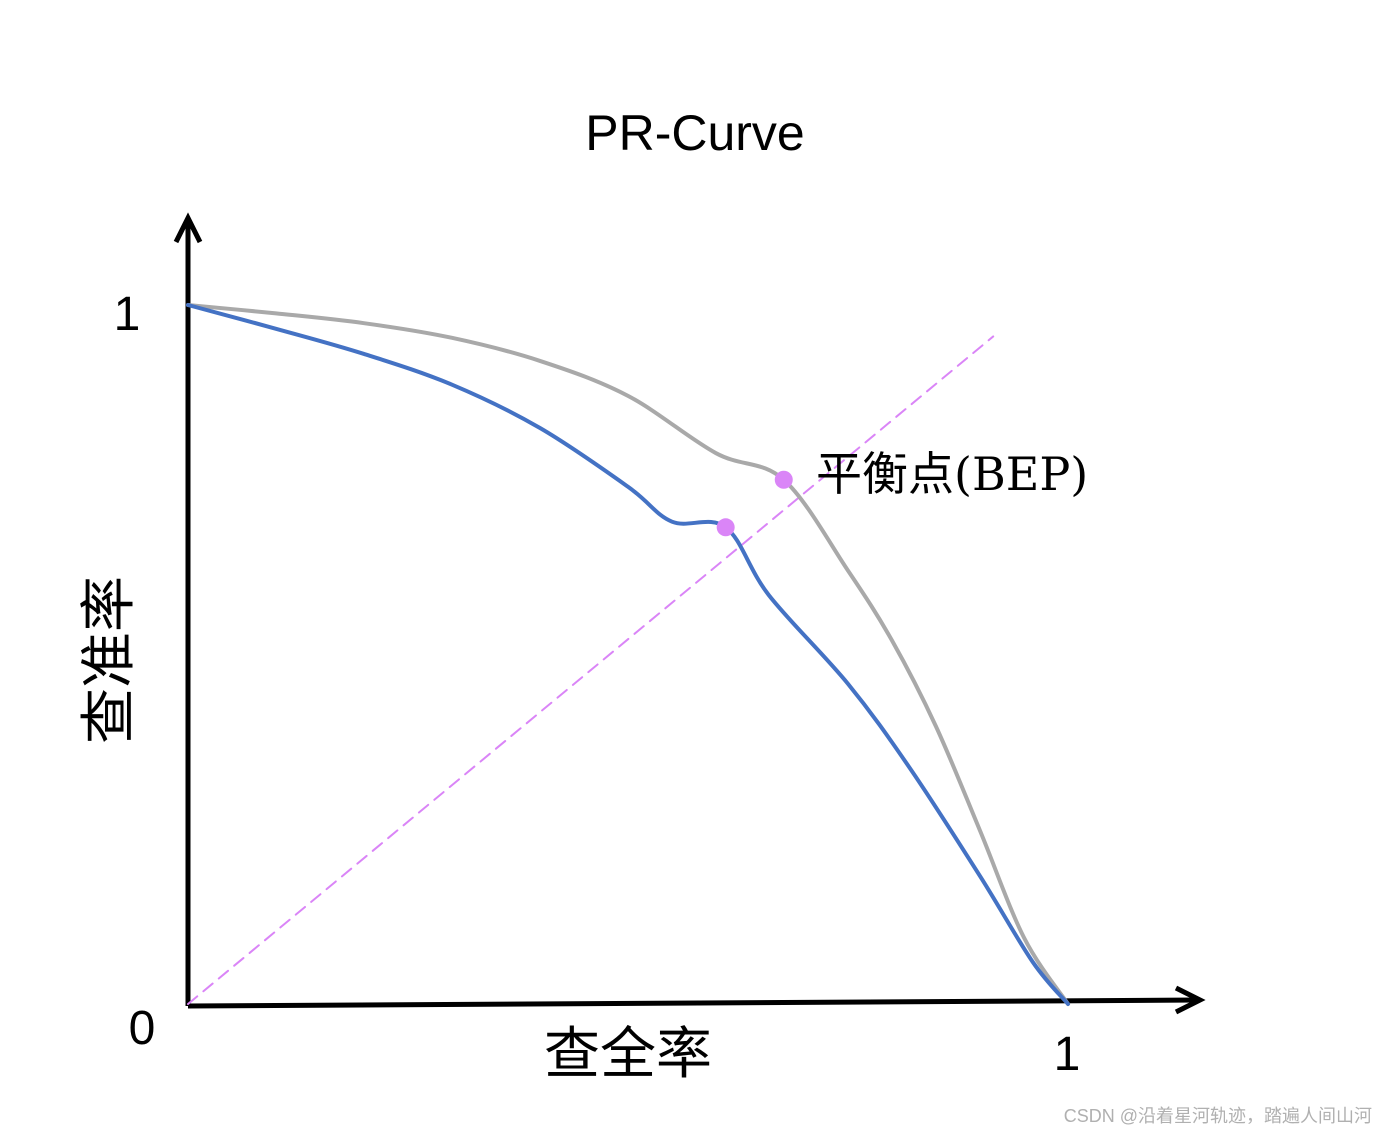 This screenshot has height=1134, width=1390. What do you see at coordinates (628, 1054) in the screenshot?
I see `x-axis-label: 查全率` at bounding box center [628, 1054].